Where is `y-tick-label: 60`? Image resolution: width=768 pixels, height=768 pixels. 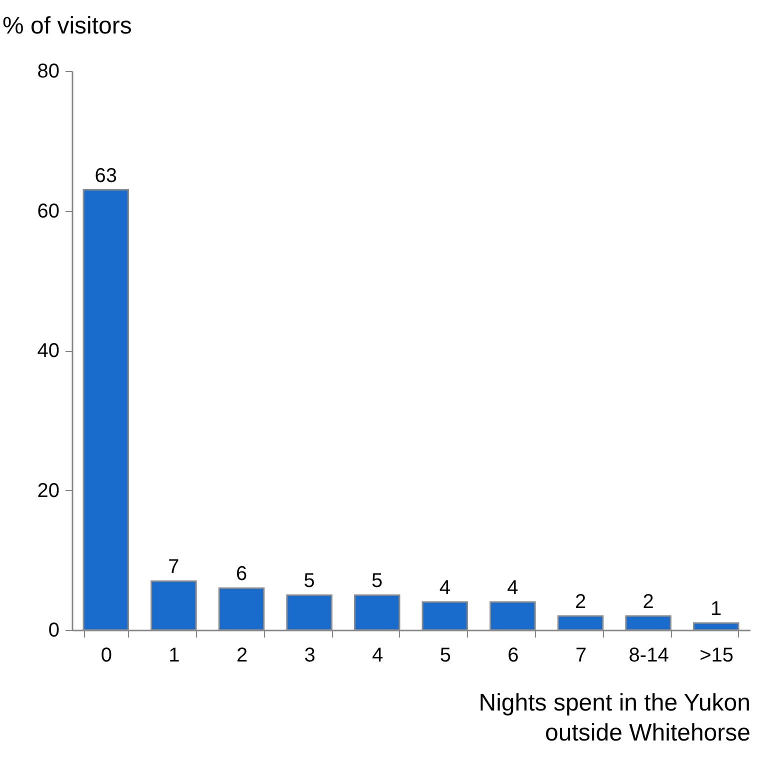 y-tick-label: 60 is located at coordinates (48, 211).